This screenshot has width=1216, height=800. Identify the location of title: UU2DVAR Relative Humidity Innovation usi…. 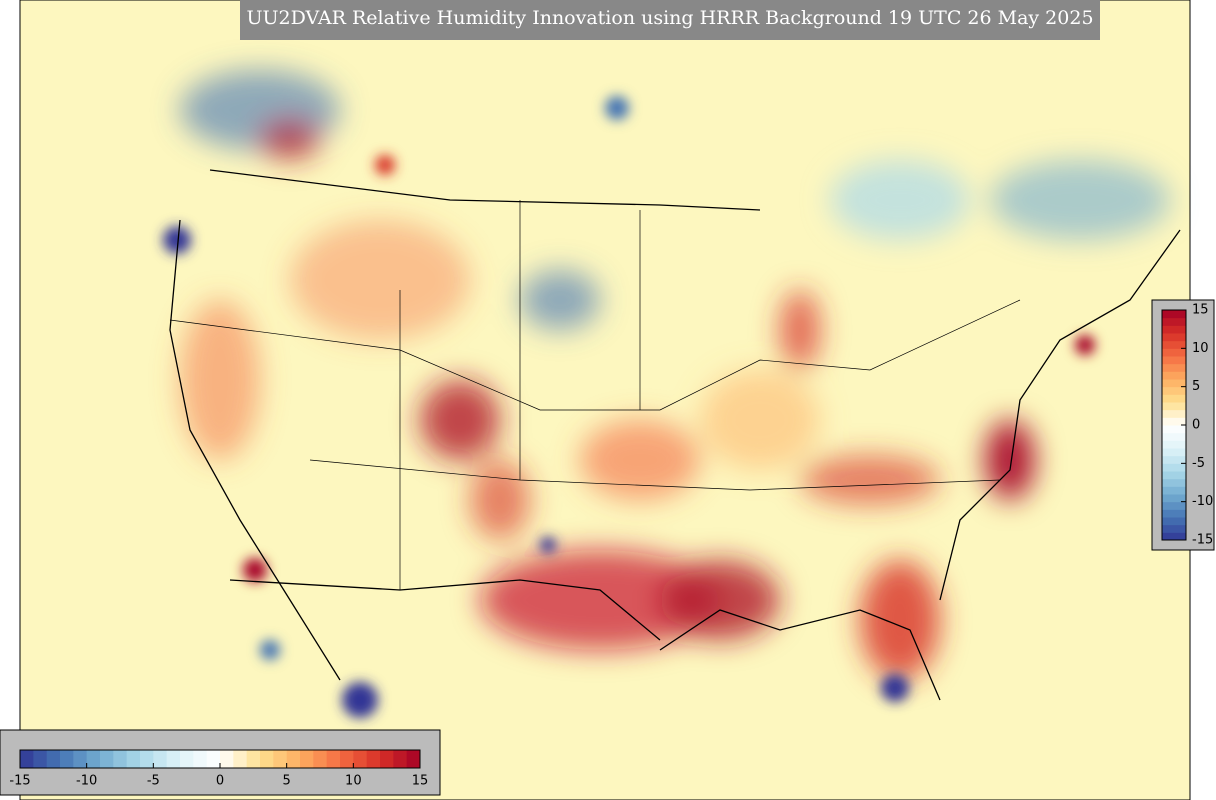
(669, 18).